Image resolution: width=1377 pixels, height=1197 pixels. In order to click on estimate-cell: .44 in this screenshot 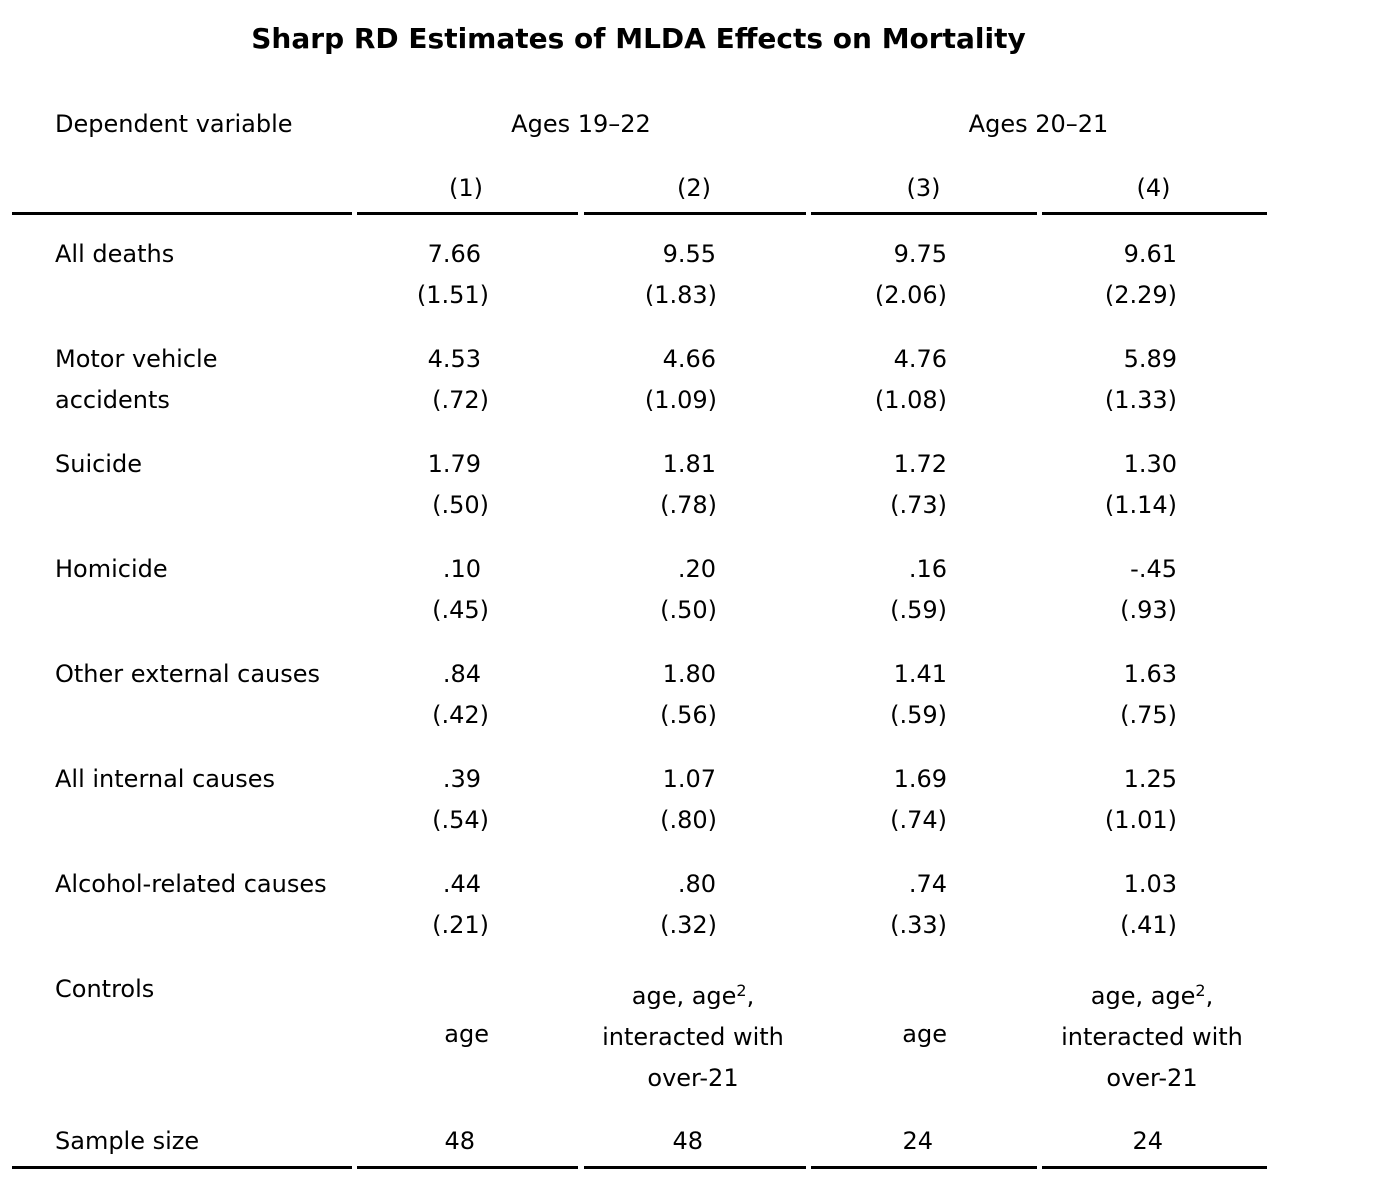, I will do `click(461, 884)`.